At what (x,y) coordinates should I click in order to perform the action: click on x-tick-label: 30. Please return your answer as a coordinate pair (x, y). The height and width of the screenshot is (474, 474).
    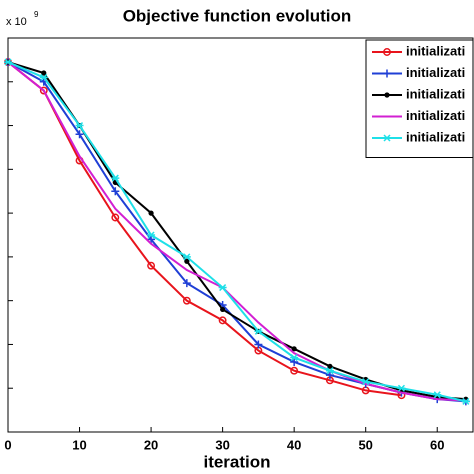
    Looking at the image, I should click on (222, 444).